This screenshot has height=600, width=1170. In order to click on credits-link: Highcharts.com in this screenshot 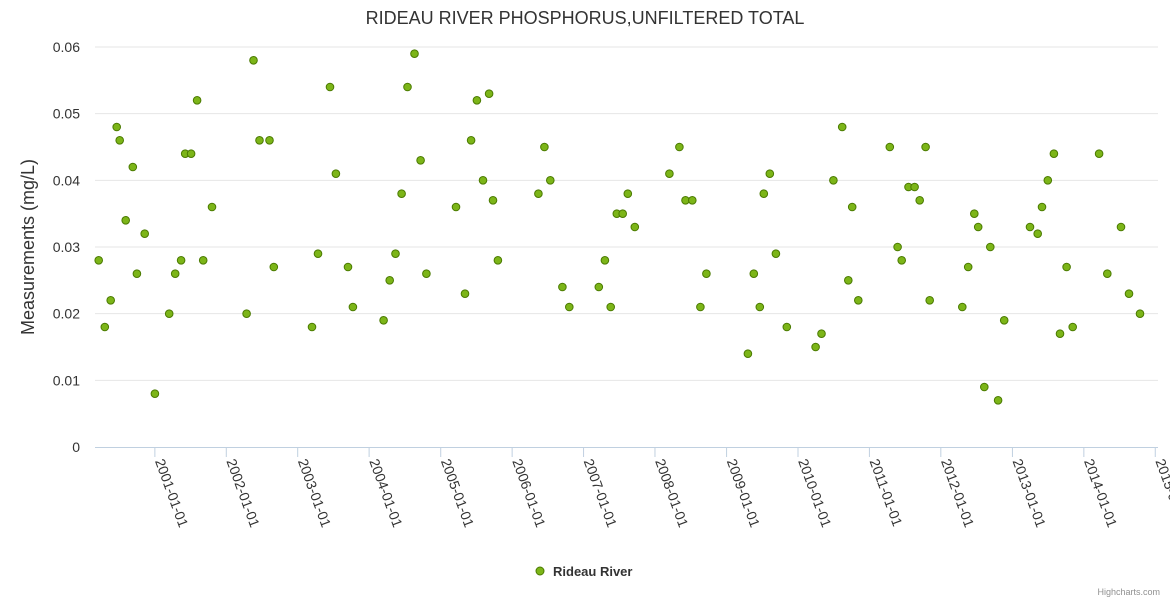, I will do `click(1128, 592)`.